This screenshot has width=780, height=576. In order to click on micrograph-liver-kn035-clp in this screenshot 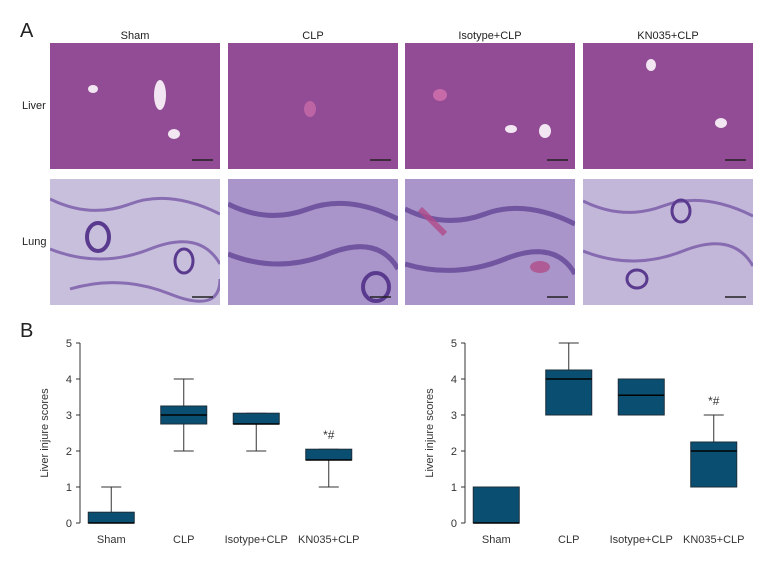, I will do `click(668, 106)`.